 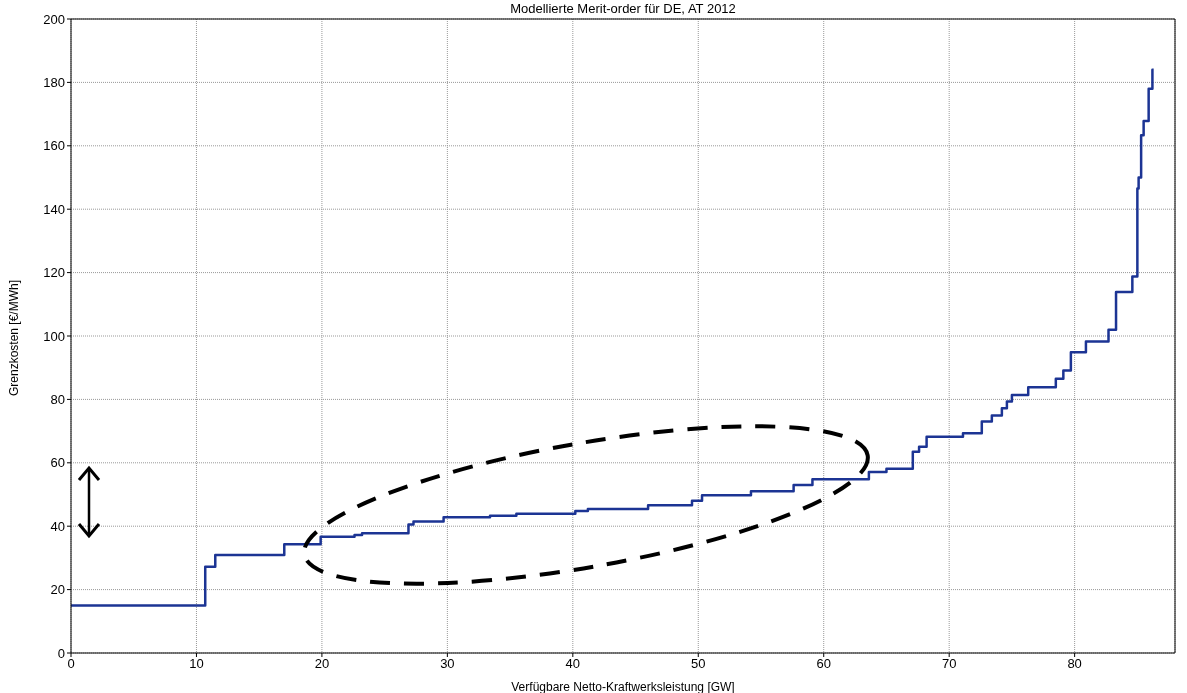 What do you see at coordinates (14, 337) in the screenshot?
I see `y-axis-title: Grenzkosten [€/MWh]` at bounding box center [14, 337].